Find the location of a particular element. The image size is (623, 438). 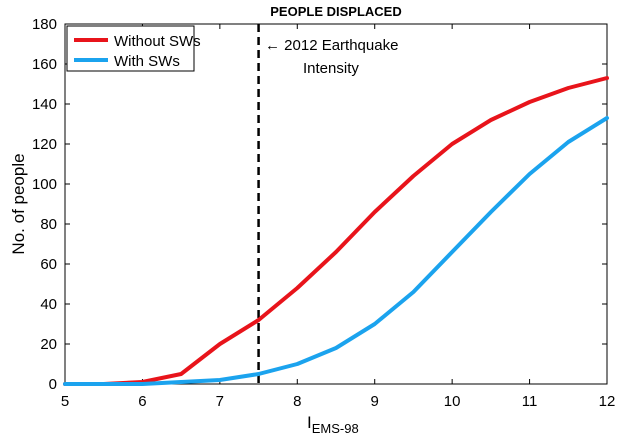

x-tick-label: 7 is located at coordinates (220, 401).